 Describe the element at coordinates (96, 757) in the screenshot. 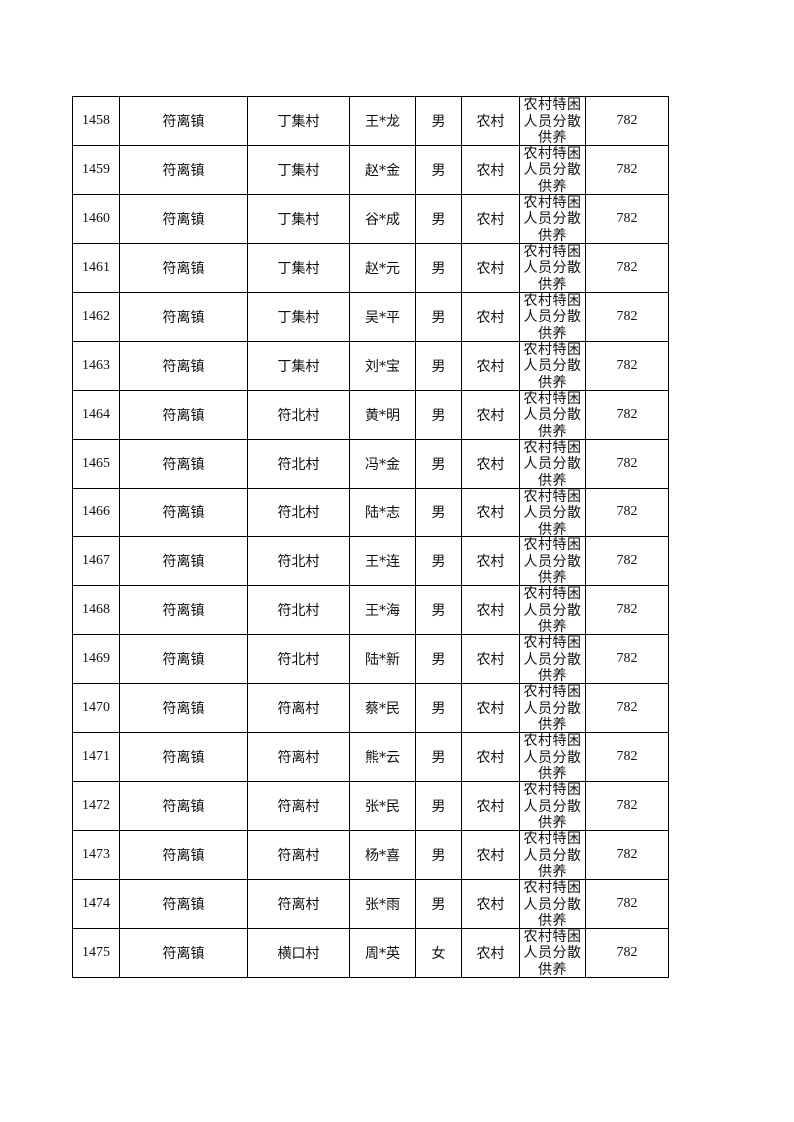

I see `row-number-text: 1471` at that location.